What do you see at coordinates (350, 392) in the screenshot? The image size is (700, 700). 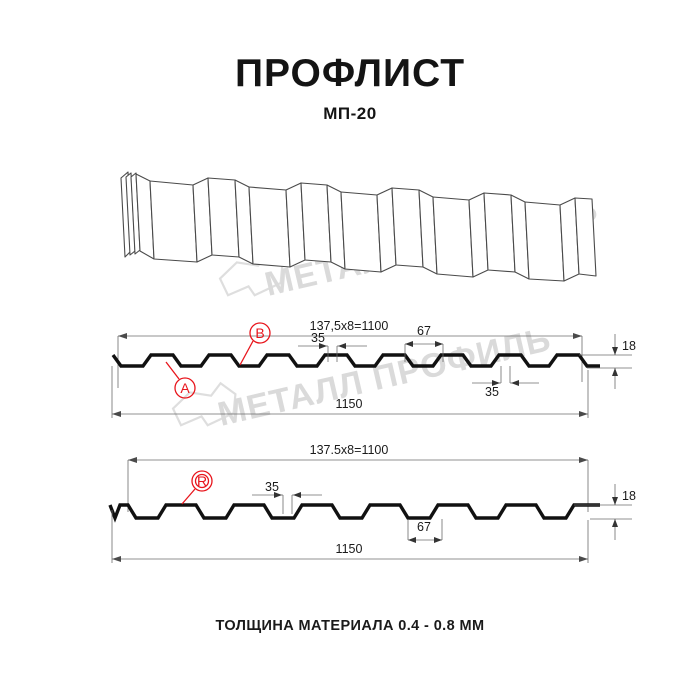 I see `profile-a-bottom-dimension-line: 1150` at bounding box center [350, 392].